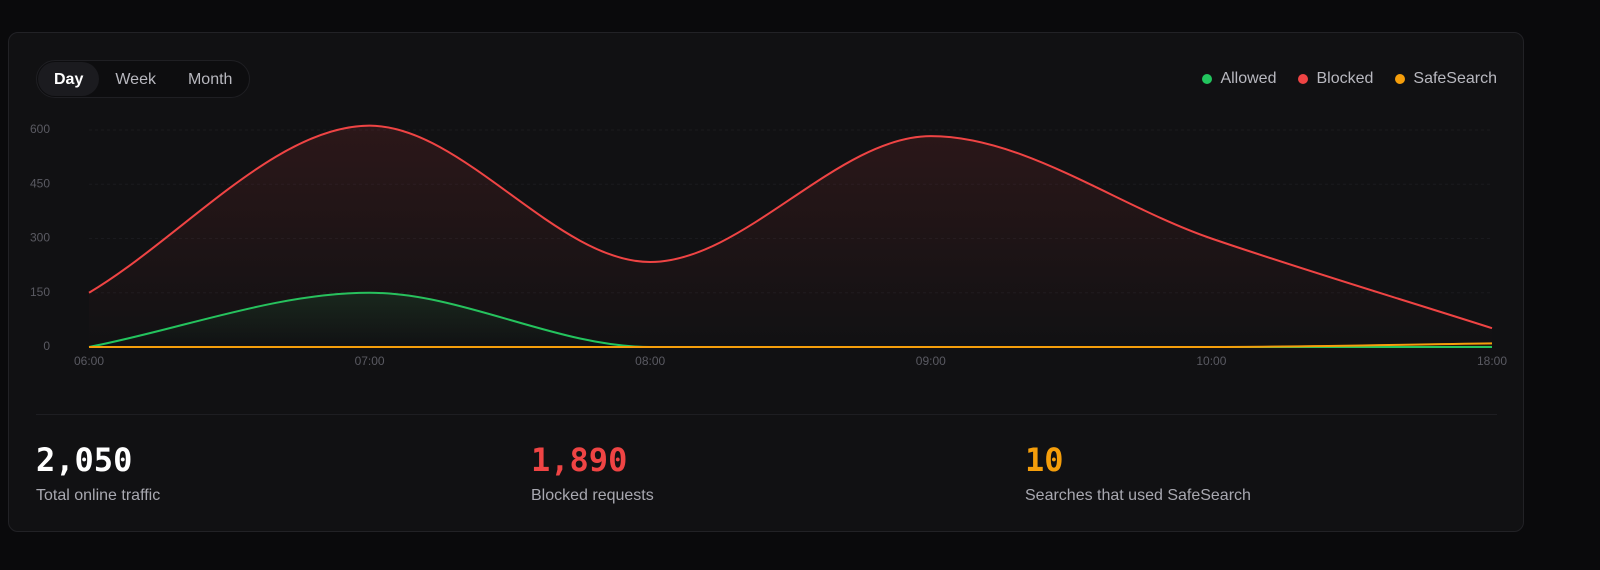 Image resolution: width=1600 pixels, height=570 pixels. I want to click on stat-value: 1,890, so click(579, 460).